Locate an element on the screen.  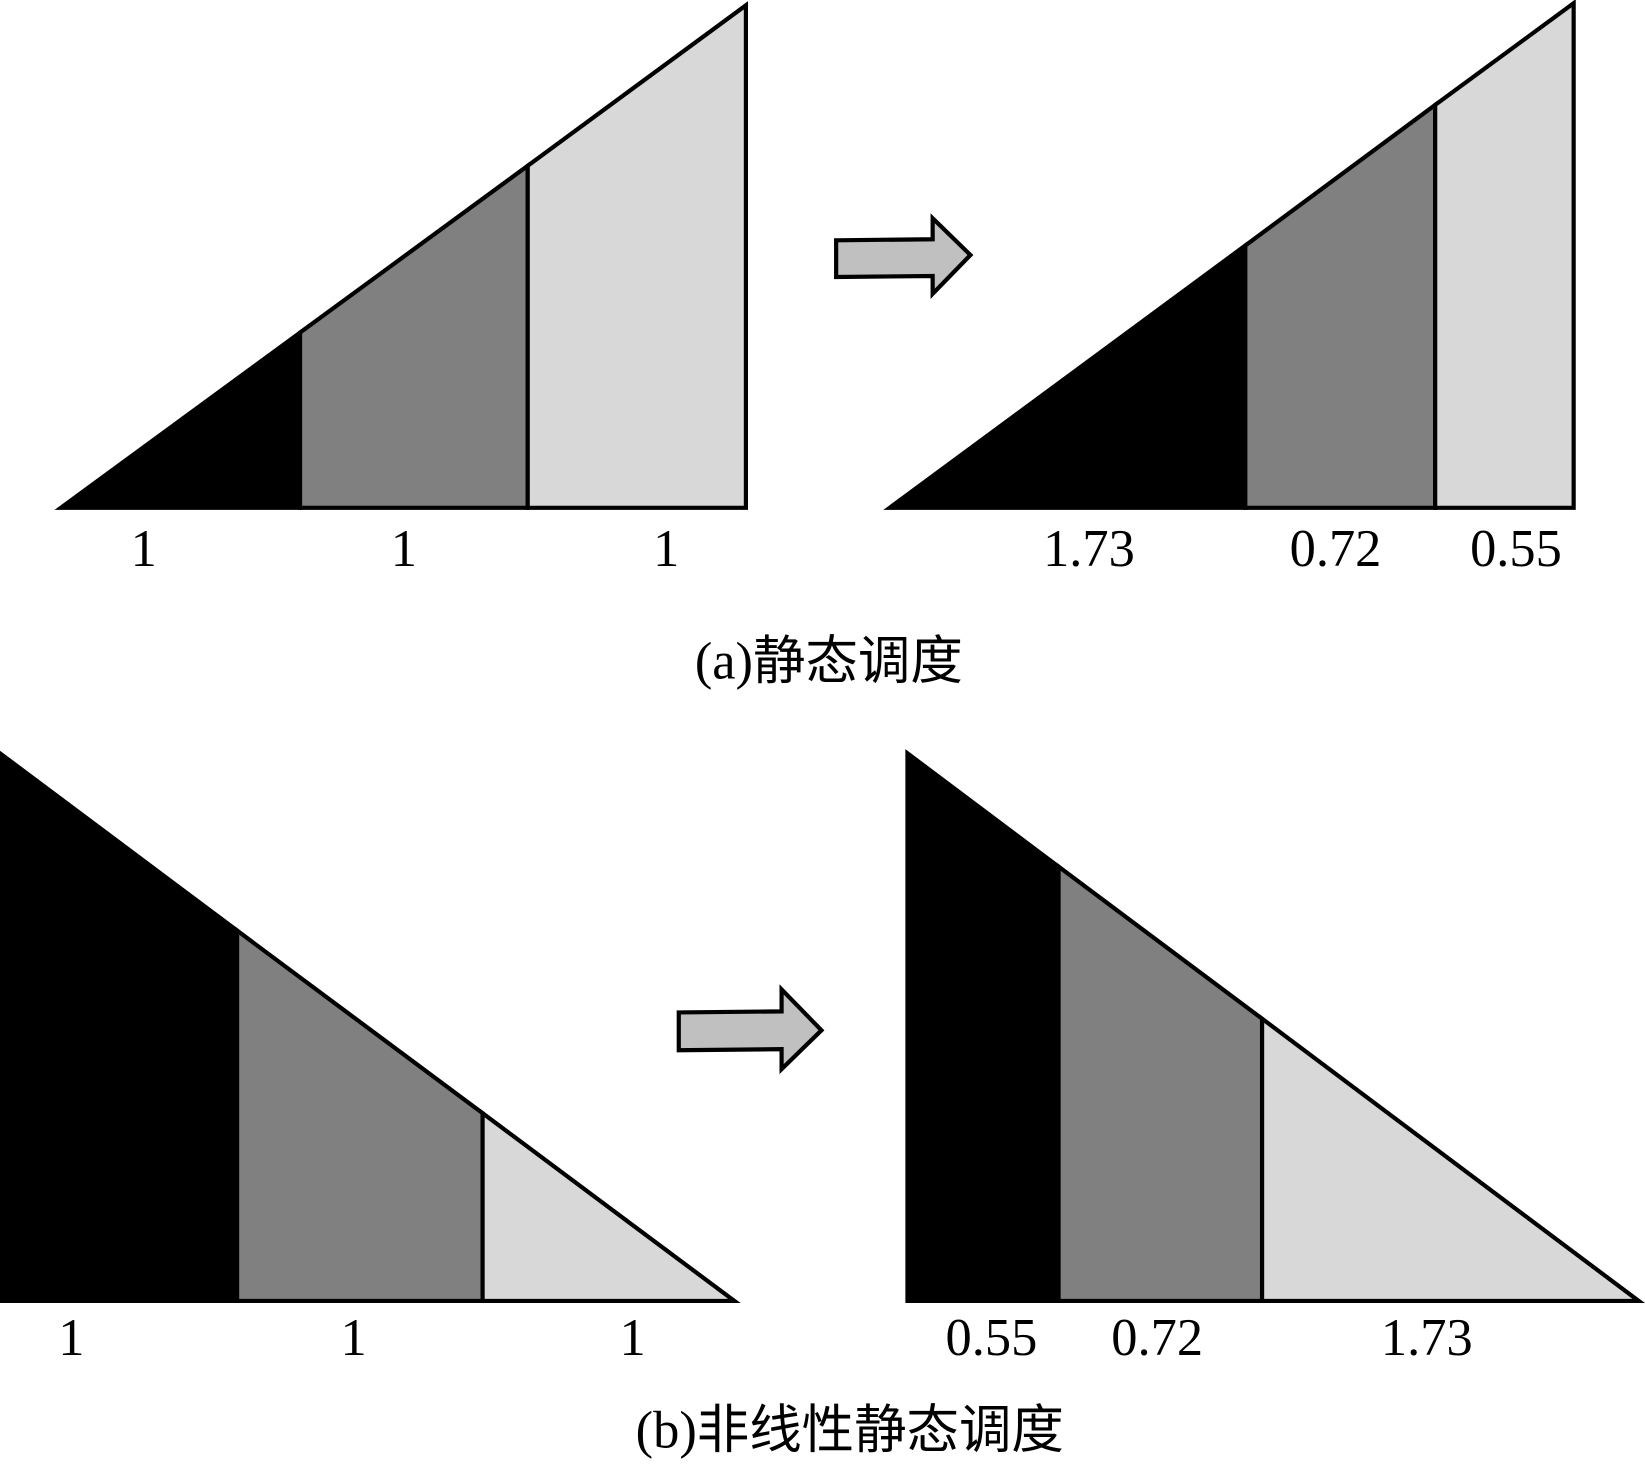
caption: (b)非线性静态调度 is located at coordinates (850, 1430).